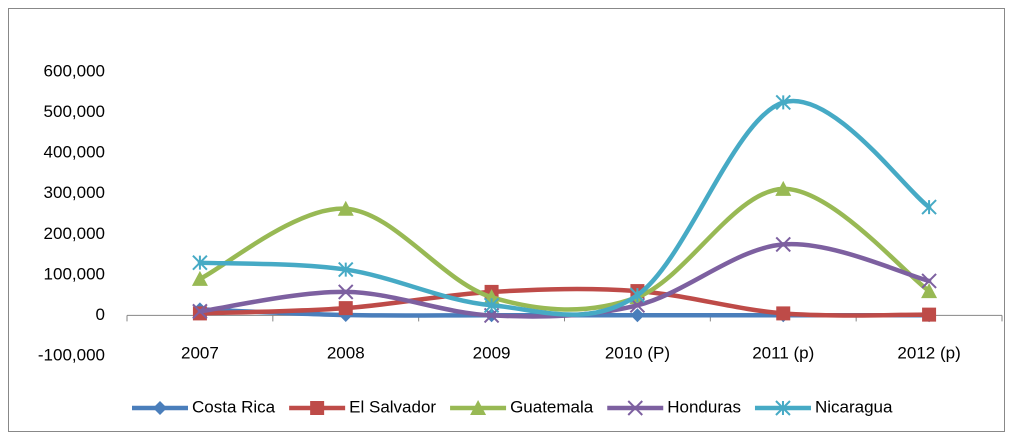 The image size is (1013, 440). What do you see at coordinates (564, 302) in the screenshot?
I see `series-line` at bounding box center [564, 302].